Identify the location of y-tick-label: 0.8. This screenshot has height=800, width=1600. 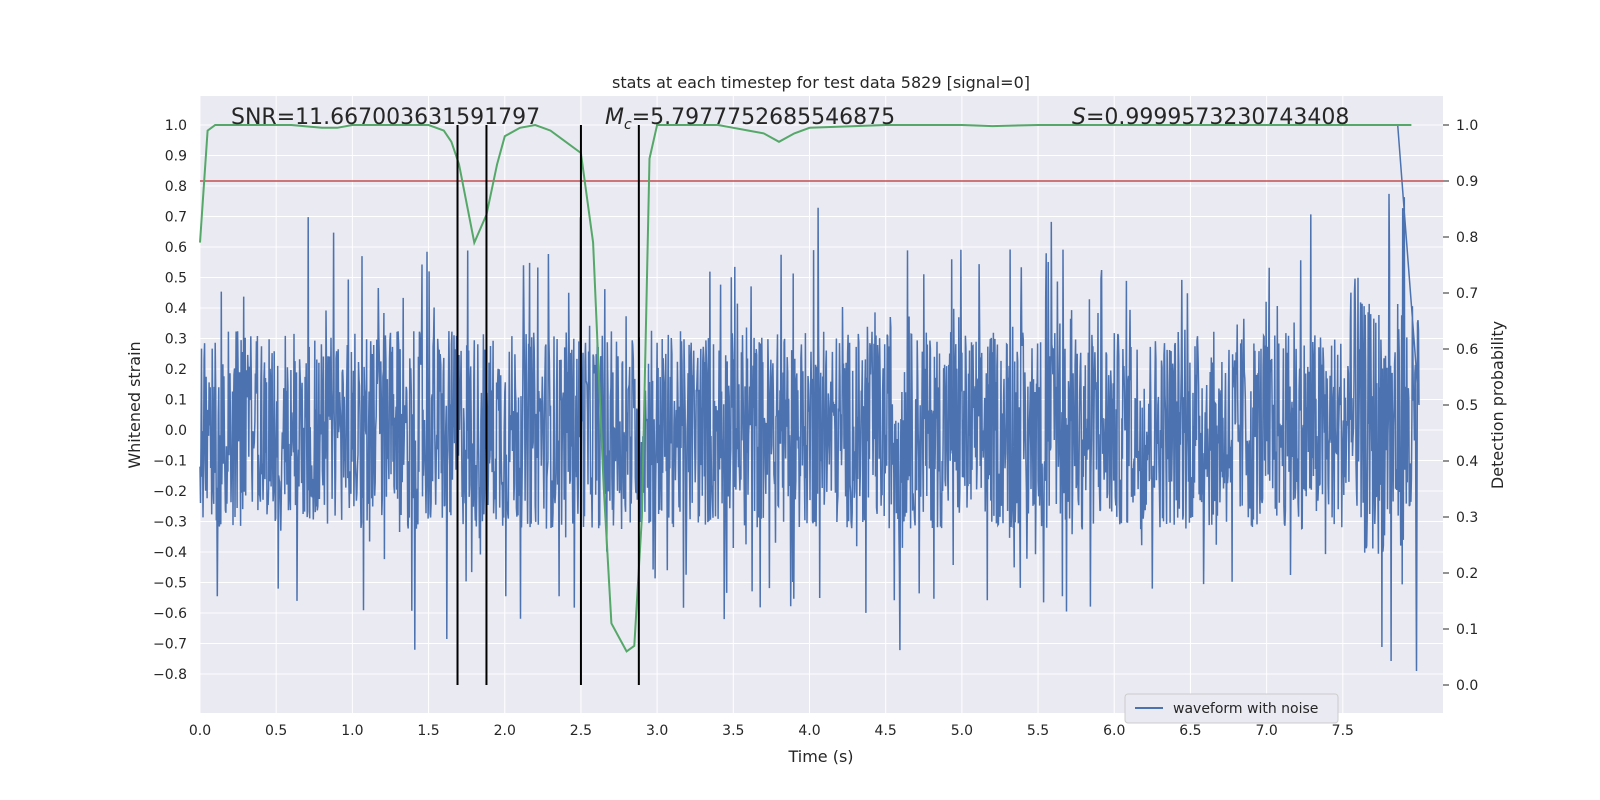
(176, 187).